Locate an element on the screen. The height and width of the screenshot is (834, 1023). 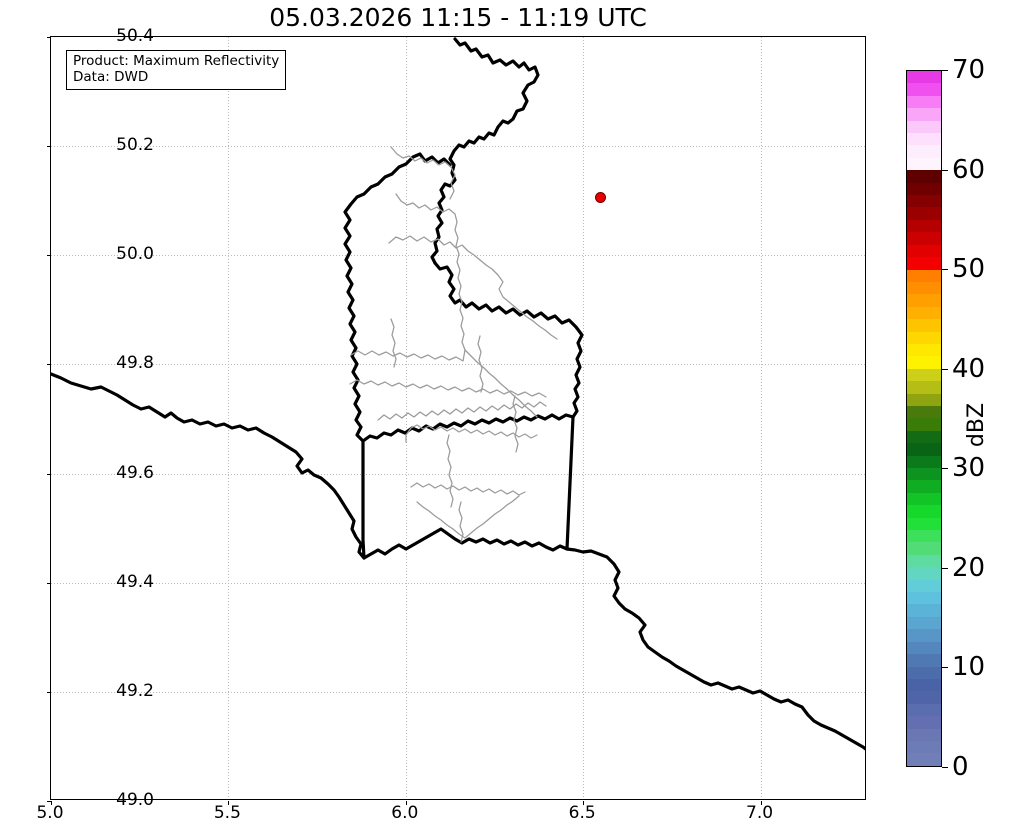
y-axis-tick-label: 49.6 is located at coordinates (135, 472).